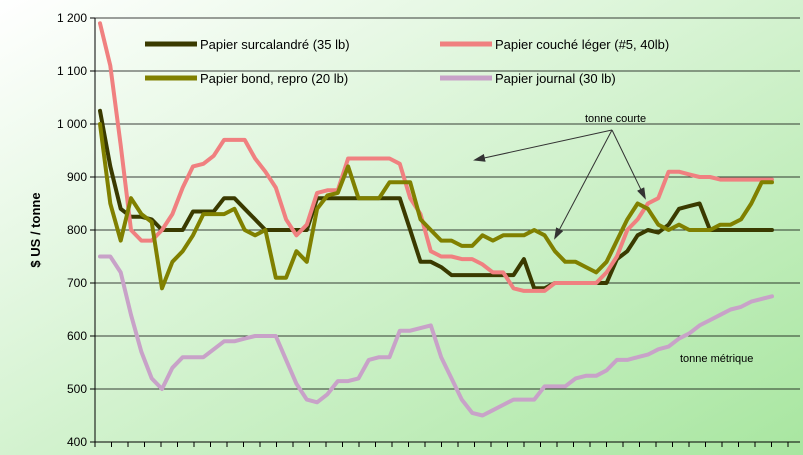 The height and width of the screenshot is (455, 803). I want to click on y-tick-label: 1 200, so click(72, 18).